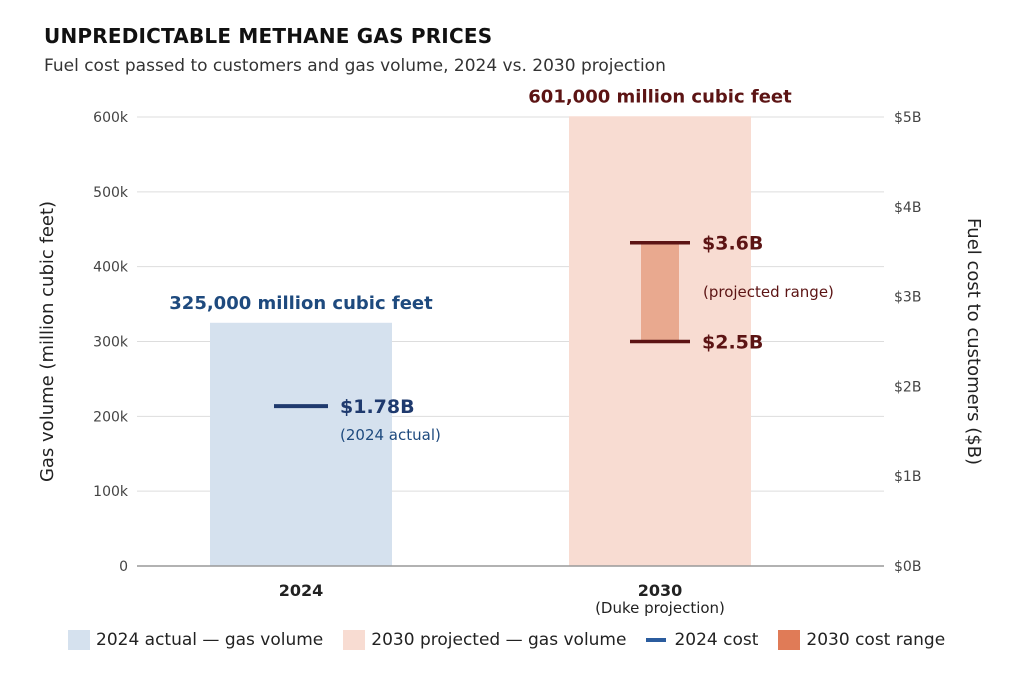  I want to click on bar-label-2024: 325,000 million cubic feet, so click(301, 303).